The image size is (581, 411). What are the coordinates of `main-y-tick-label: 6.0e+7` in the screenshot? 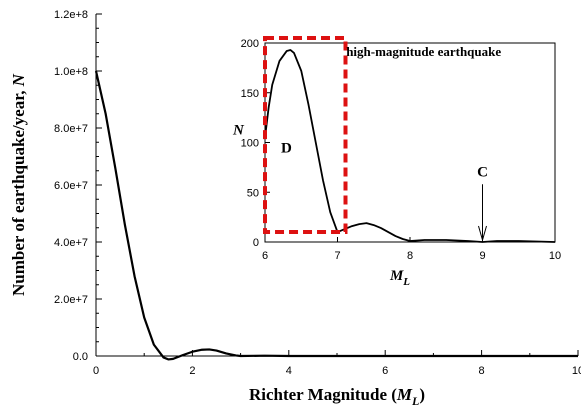 It's located at (71, 186).